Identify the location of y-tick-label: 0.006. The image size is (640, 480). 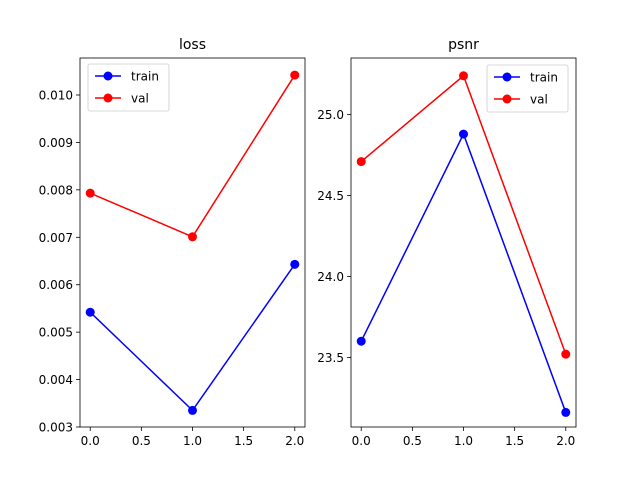
(56, 285).